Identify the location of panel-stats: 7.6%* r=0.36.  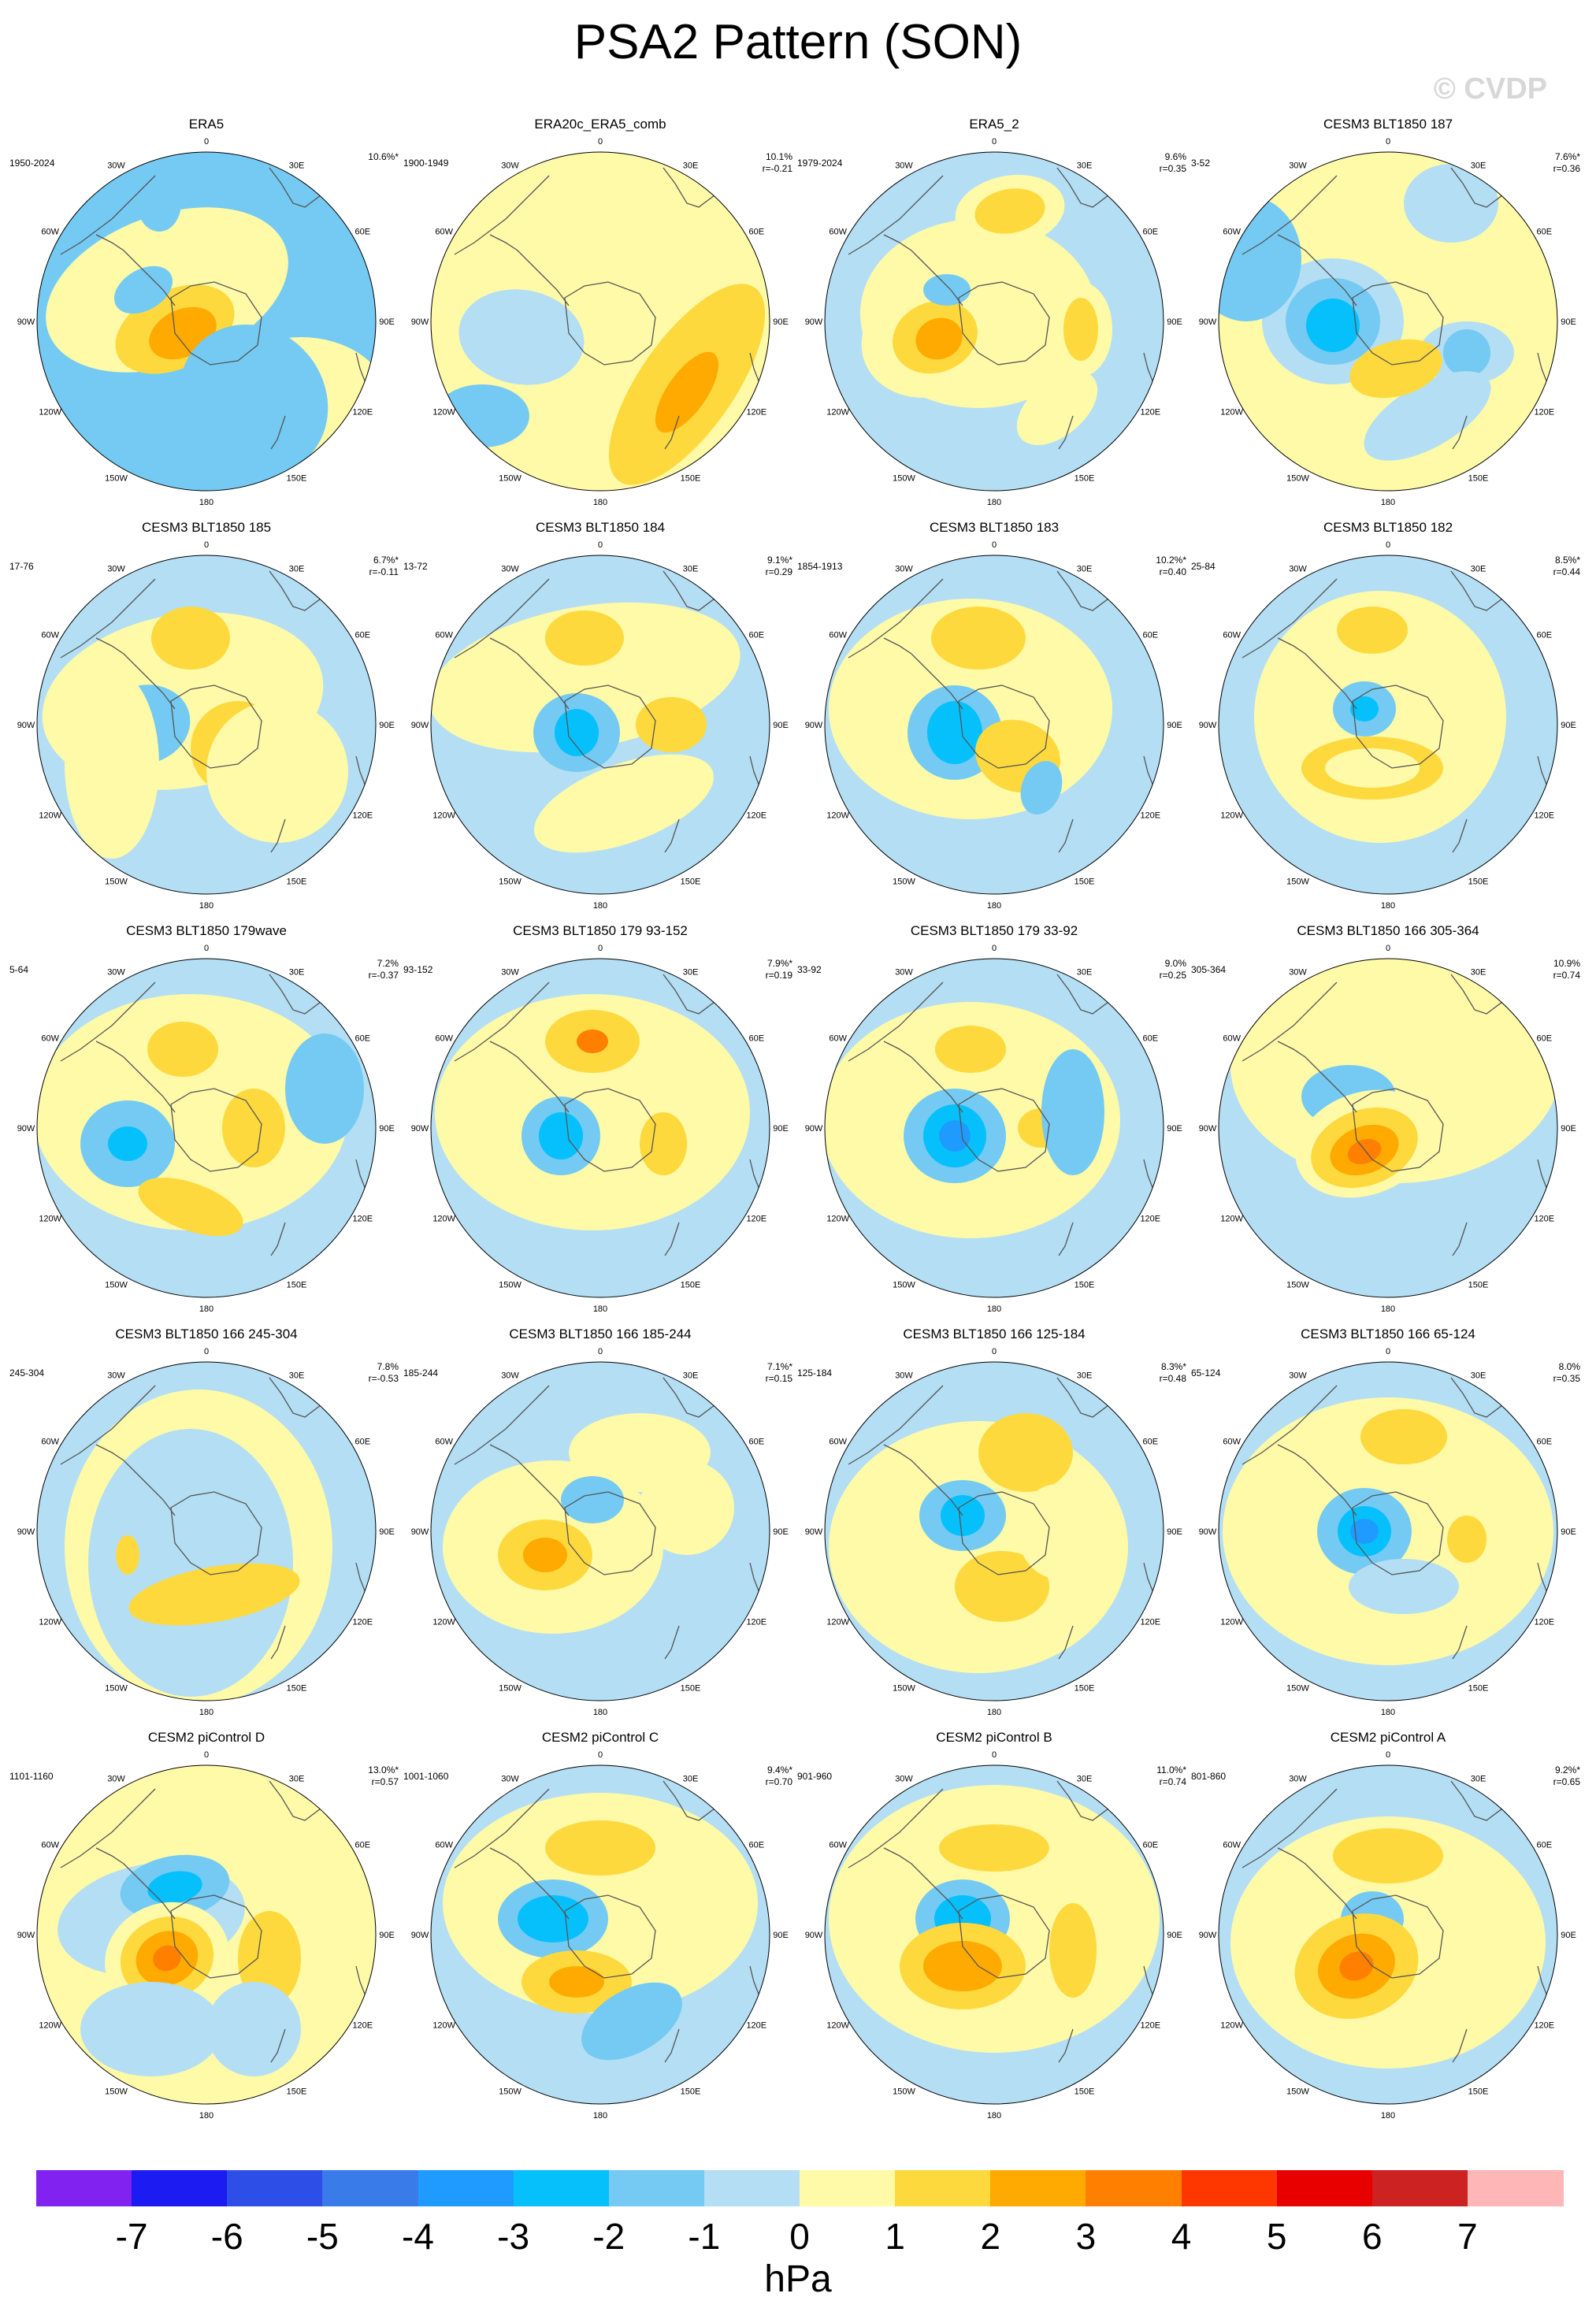
(1566, 163).